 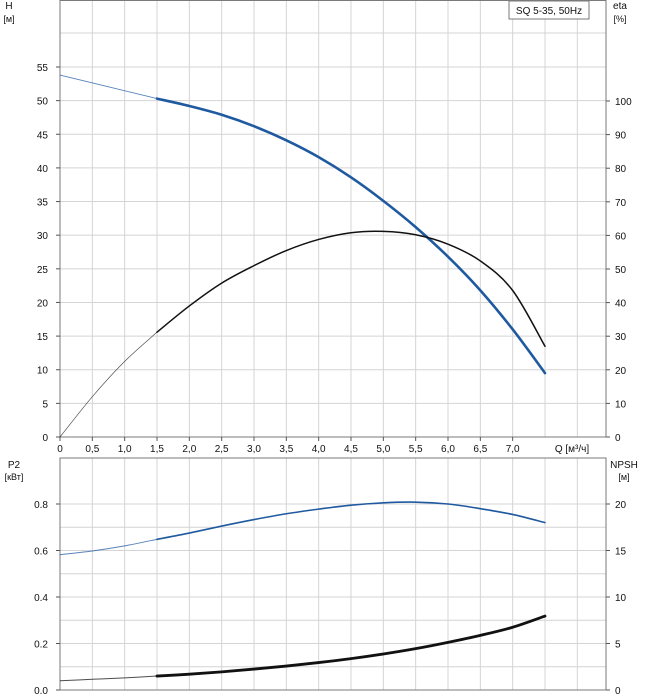 I want to click on y-tick-label-eta: 20, so click(x=621, y=371).